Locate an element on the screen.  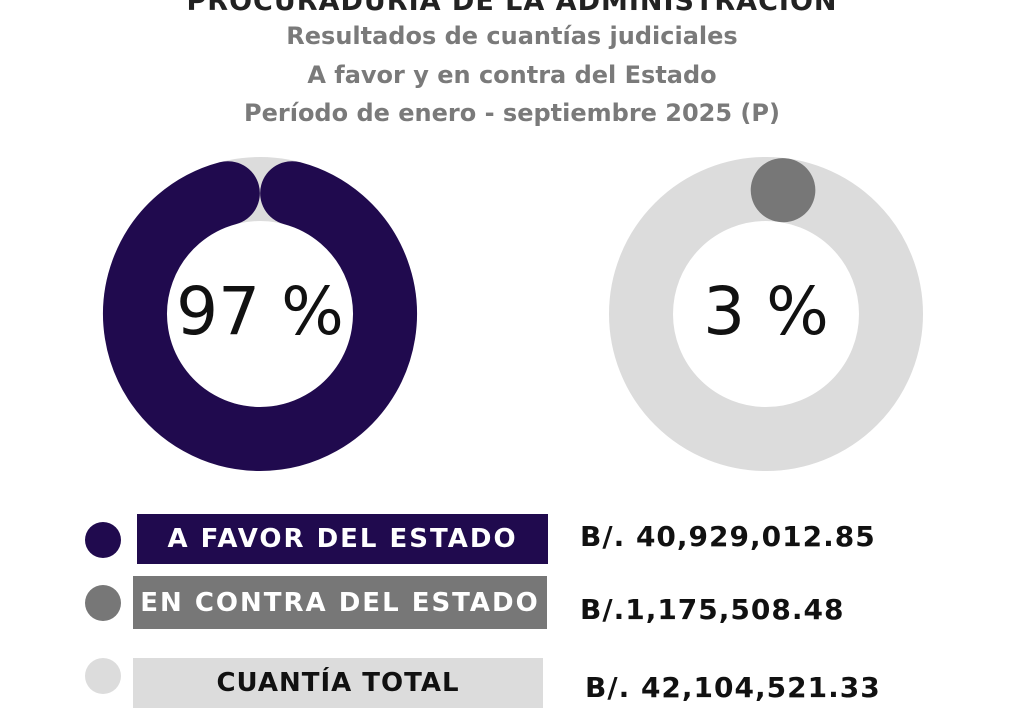
amount-total: B/. 42,104,521.33 is located at coordinates (733, 687).